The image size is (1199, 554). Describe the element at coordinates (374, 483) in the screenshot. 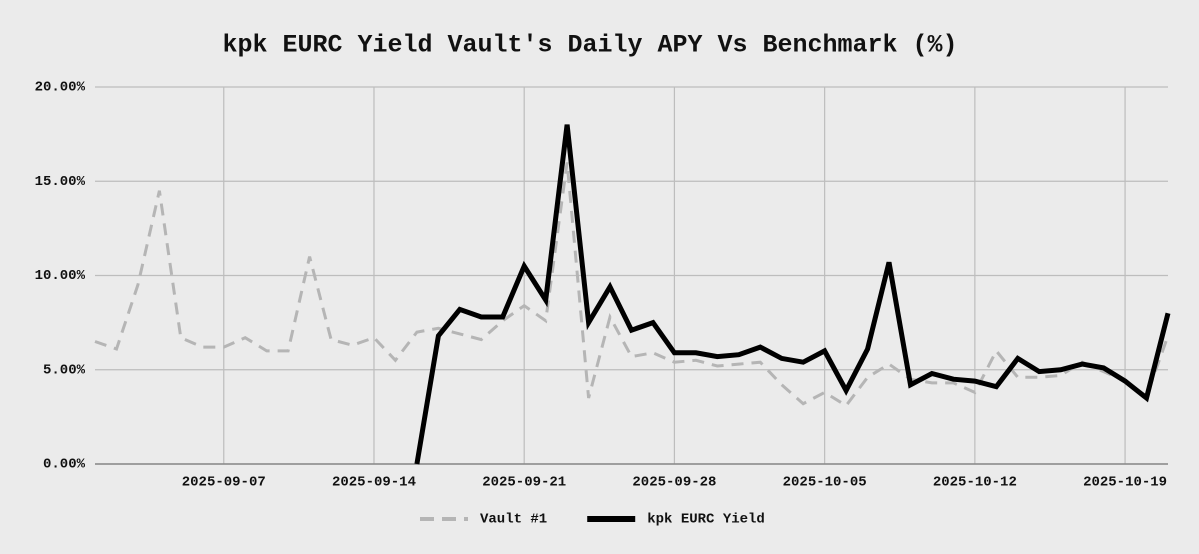

I see `x-tick-label: 2025-09-14` at that location.